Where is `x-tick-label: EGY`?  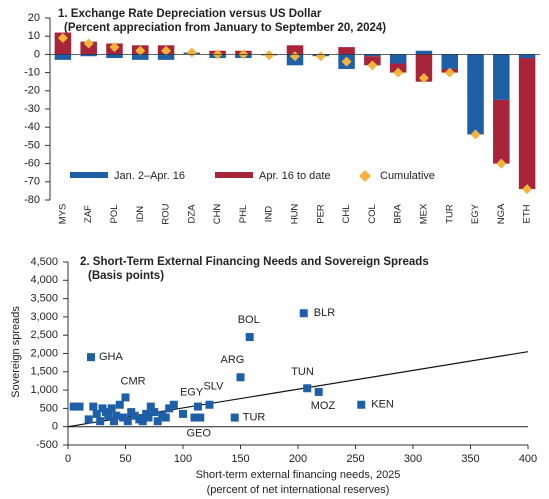 x-tick-label: EGY is located at coordinates (475, 213).